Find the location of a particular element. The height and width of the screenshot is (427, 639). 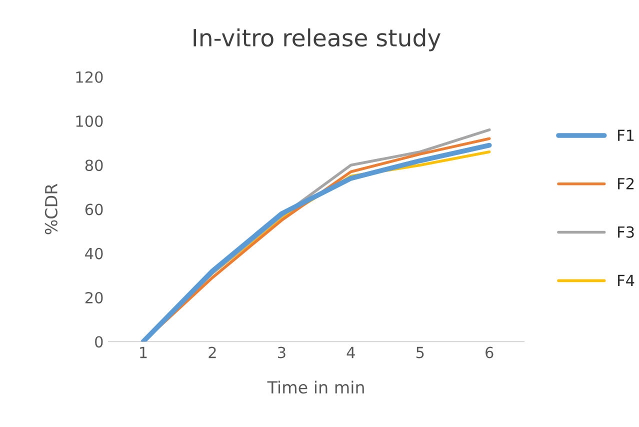

y-tick-label: 100 is located at coordinates (89, 121).